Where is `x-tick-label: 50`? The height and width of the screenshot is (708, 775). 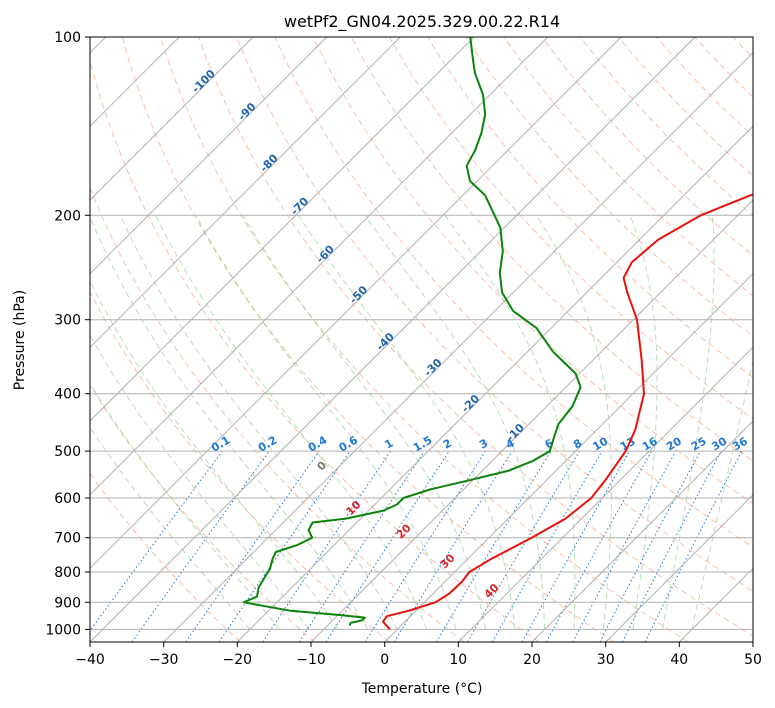
x-tick-label: 50 is located at coordinates (753, 660).